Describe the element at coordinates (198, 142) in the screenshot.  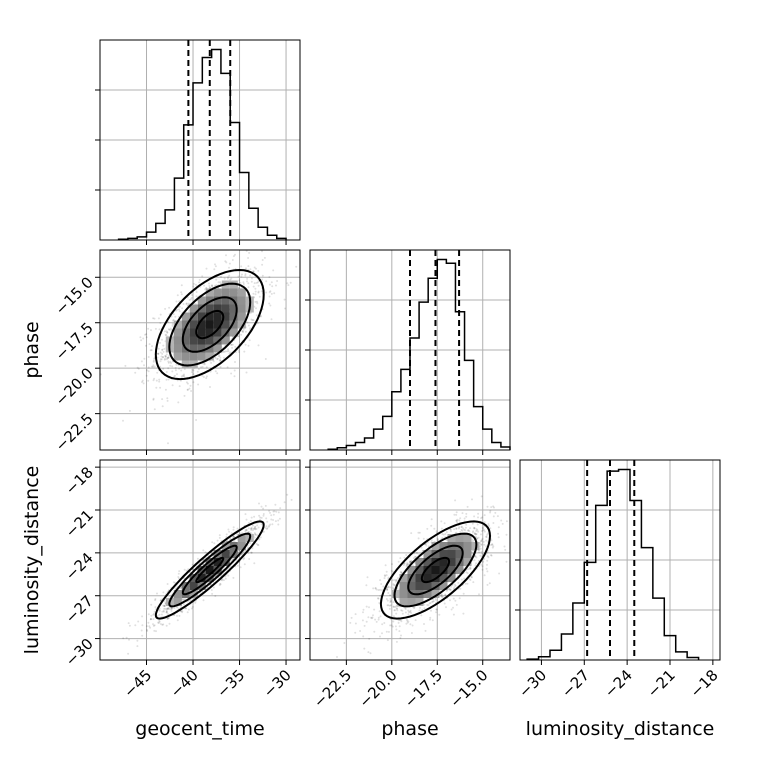
I see `hist-panel-geocent_time` at that location.